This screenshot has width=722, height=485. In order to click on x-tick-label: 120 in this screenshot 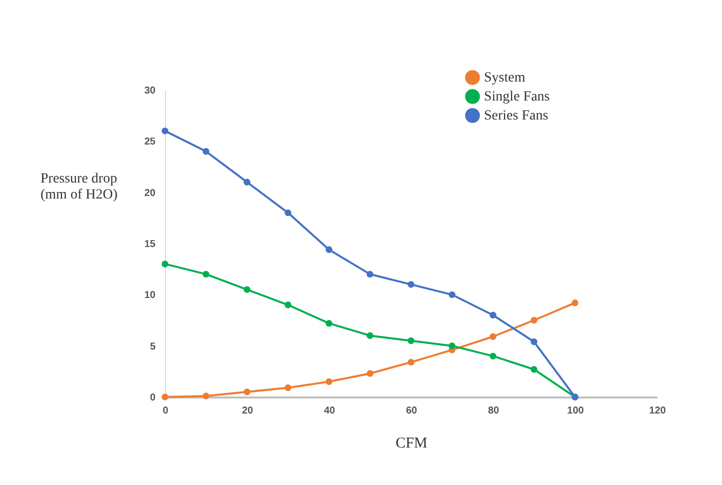, I will do `click(657, 411)`.